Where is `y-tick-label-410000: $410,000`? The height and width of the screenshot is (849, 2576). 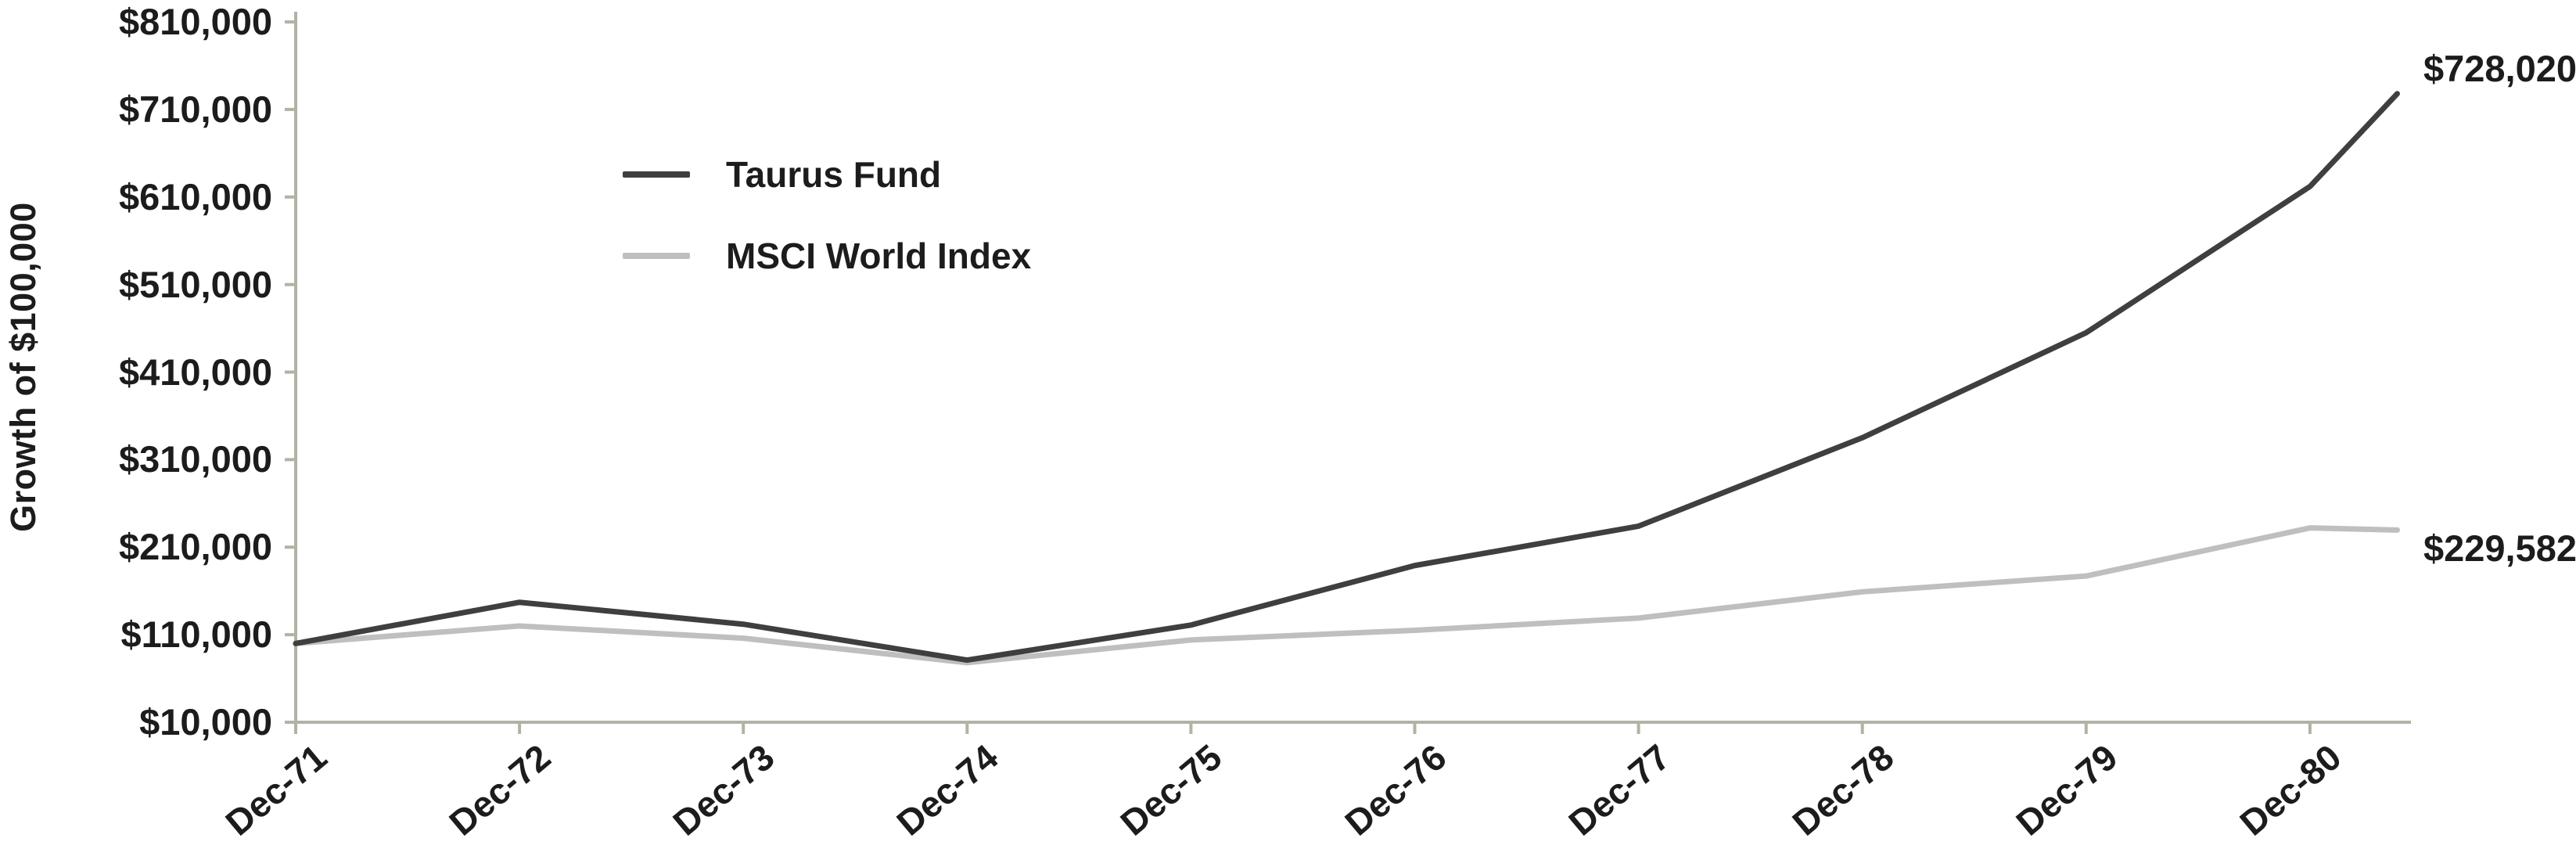 y-tick-label-410000: $410,000 is located at coordinates (195, 372).